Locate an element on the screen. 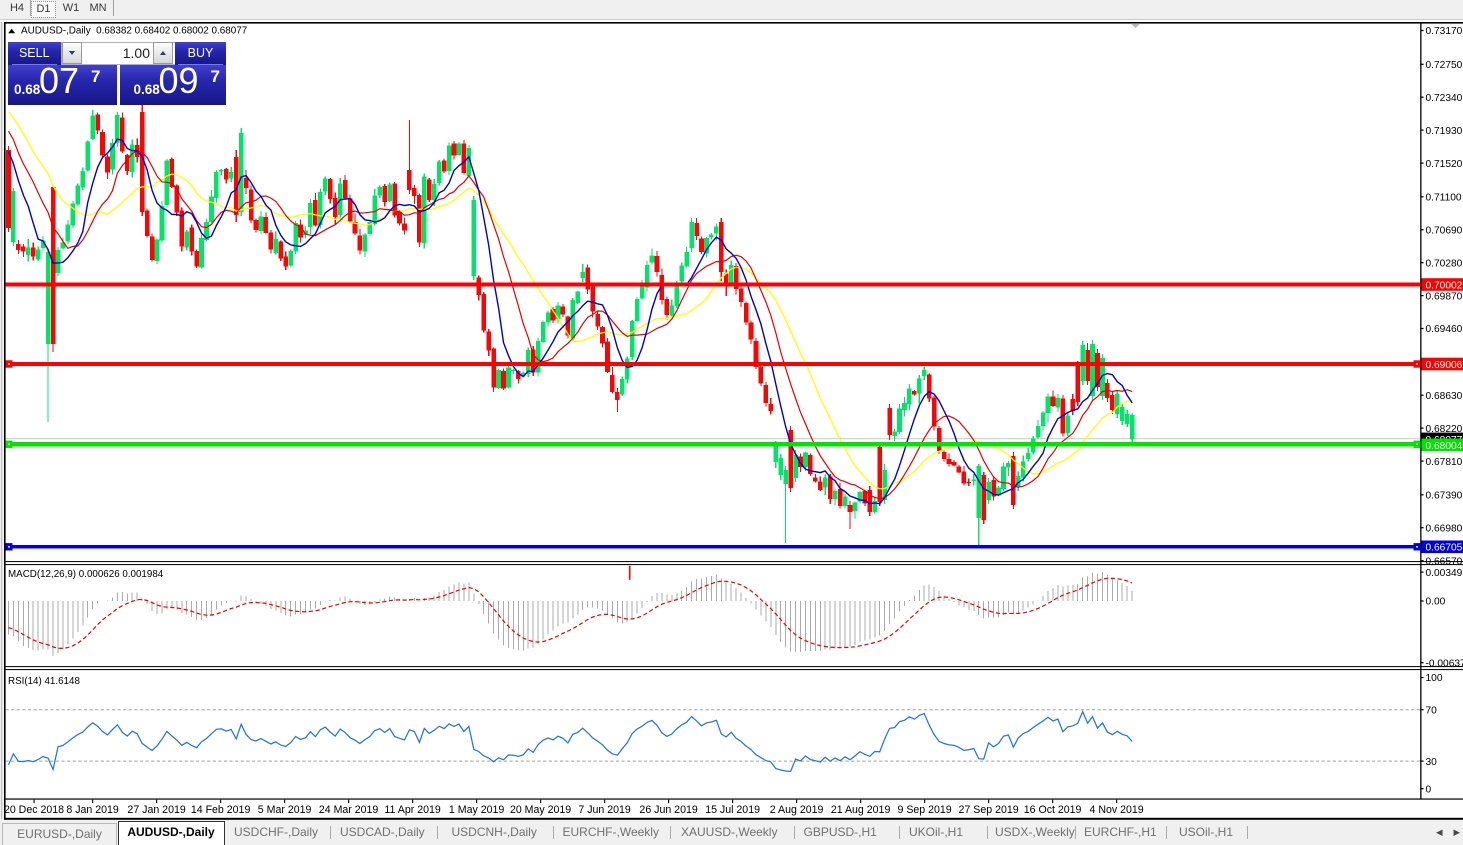 The width and height of the screenshot is (1463, 845). svg-text: 26 Jun 2019 is located at coordinates (668, 810).